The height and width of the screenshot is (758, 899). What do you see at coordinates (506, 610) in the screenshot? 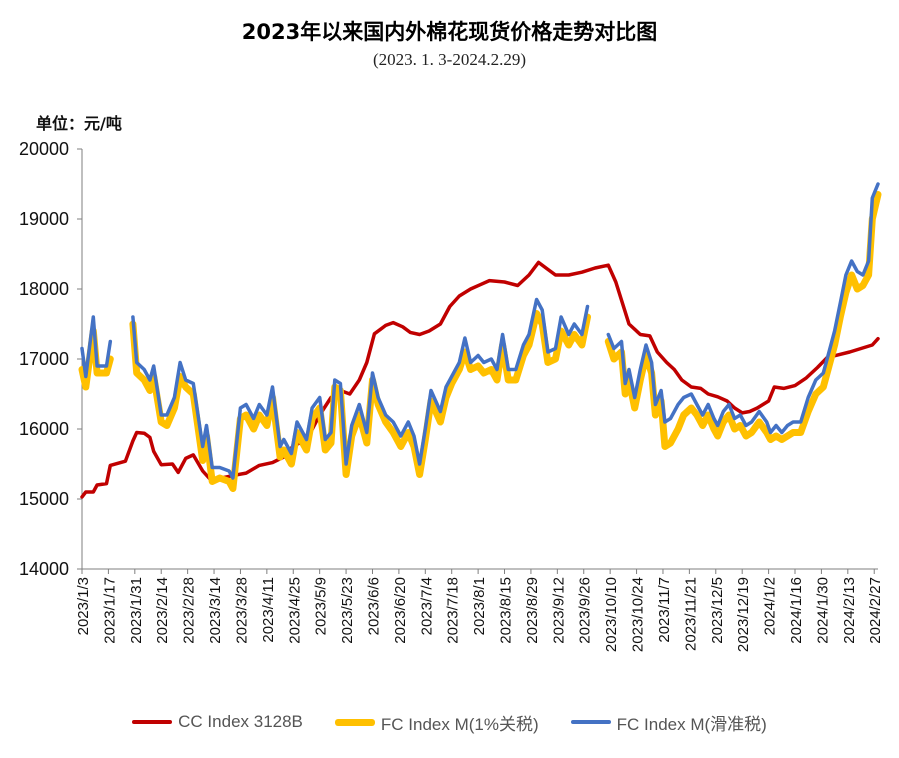
I see `x-tick-label: 2023/8/15` at bounding box center [506, 610].